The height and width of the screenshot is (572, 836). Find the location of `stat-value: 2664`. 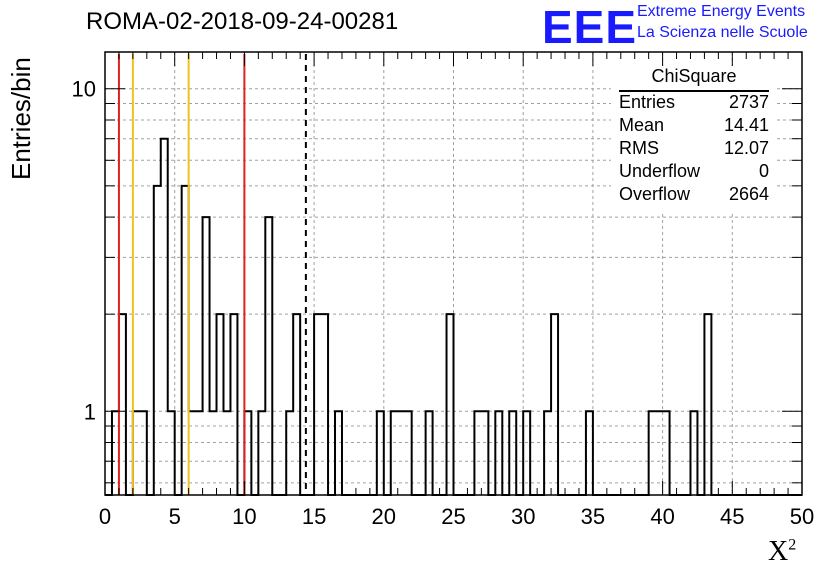

stat-value: 2664 is located at coordinates (748, 194).